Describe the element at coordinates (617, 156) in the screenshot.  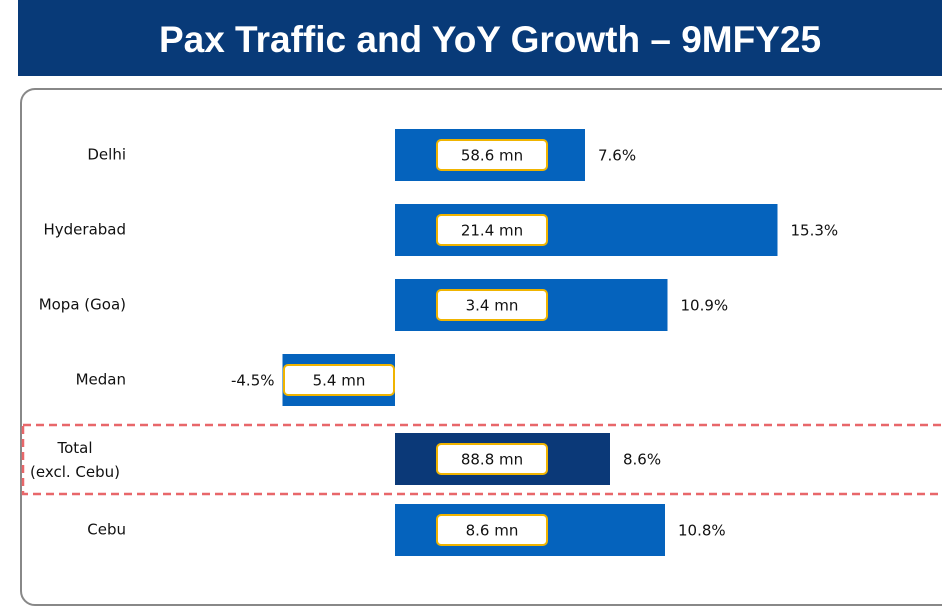
I see `value-label: 7.6%` at that location.